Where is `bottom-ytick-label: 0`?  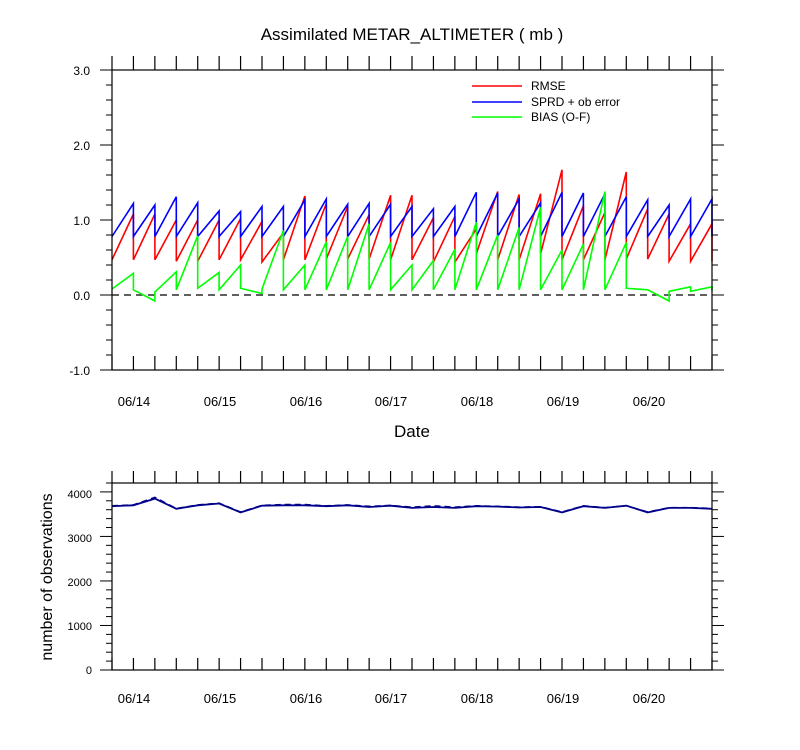
bottom-ytick-label: 0 is located at coordinates (89, 671).